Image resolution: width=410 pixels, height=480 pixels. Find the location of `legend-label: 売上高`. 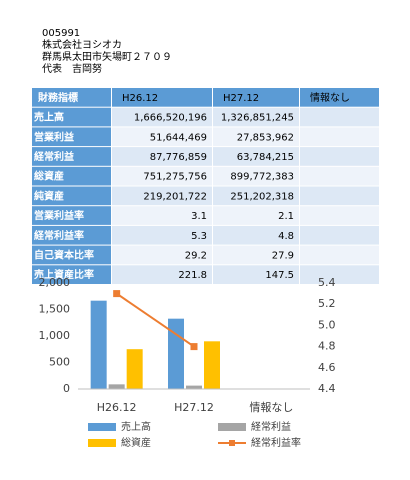

legend-label: 売上高 is located at coordinates (136, 426).